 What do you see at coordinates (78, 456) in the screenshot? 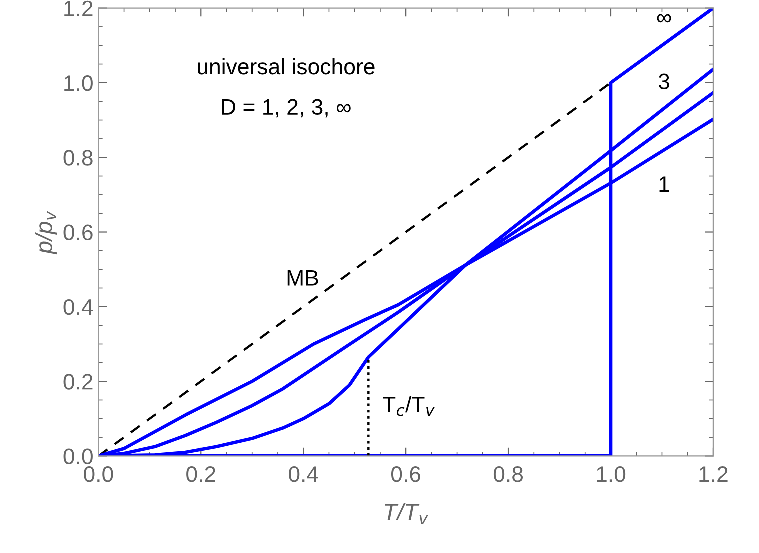
I see `y-tick-label: 0.0` at bounding box center [78, 456].